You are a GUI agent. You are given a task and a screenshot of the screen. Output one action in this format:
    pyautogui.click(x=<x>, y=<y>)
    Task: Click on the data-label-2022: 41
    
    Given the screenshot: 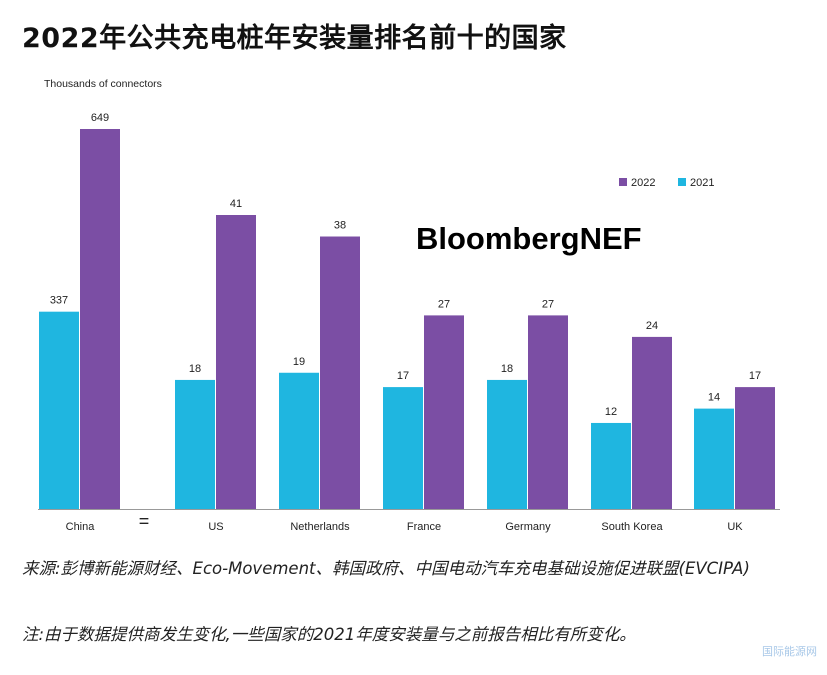 What is the action you would take?
    pyautogui.click(x=236, y=204)
    